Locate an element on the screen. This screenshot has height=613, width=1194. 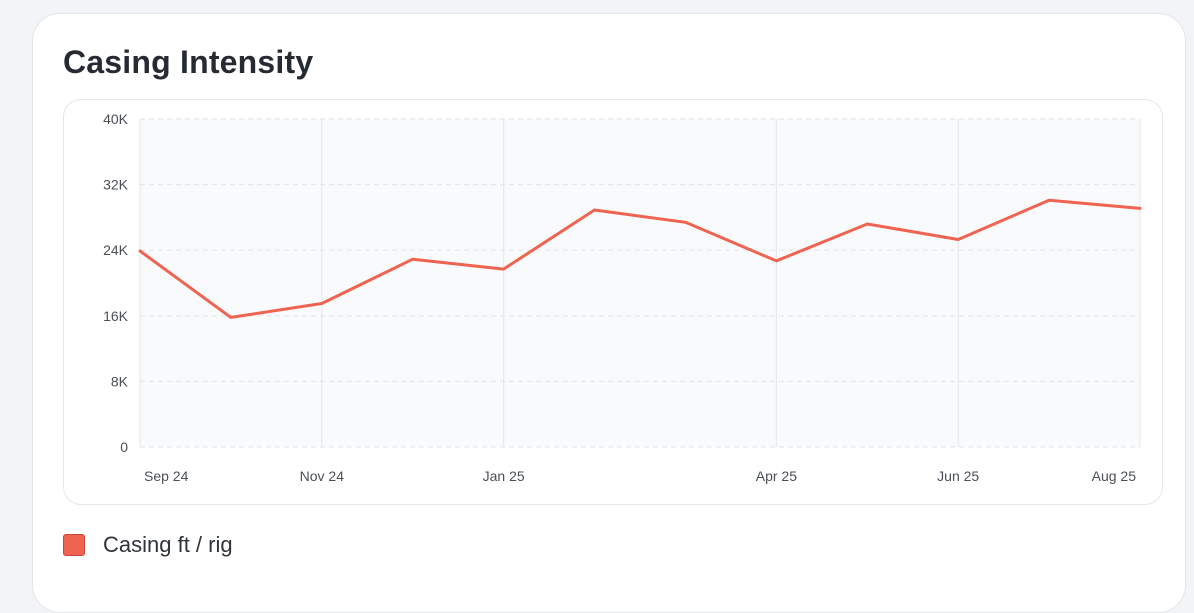
y-tick-label: 16K is located at coordinates (116, 316).